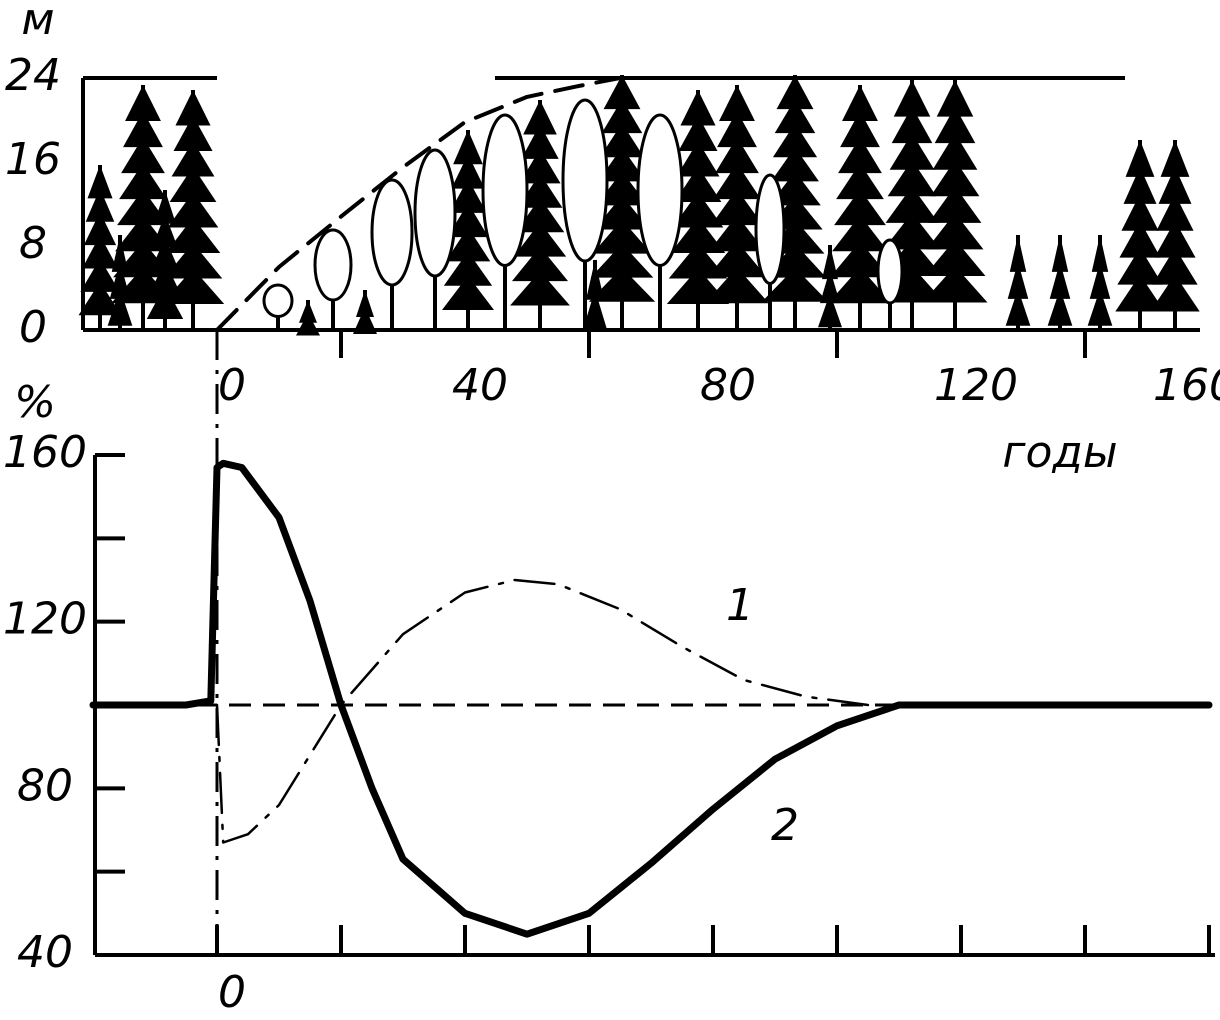 This screenshot has width=1220, height=1020. I want to click on x-tick-label: 160, so click(1186, 385).